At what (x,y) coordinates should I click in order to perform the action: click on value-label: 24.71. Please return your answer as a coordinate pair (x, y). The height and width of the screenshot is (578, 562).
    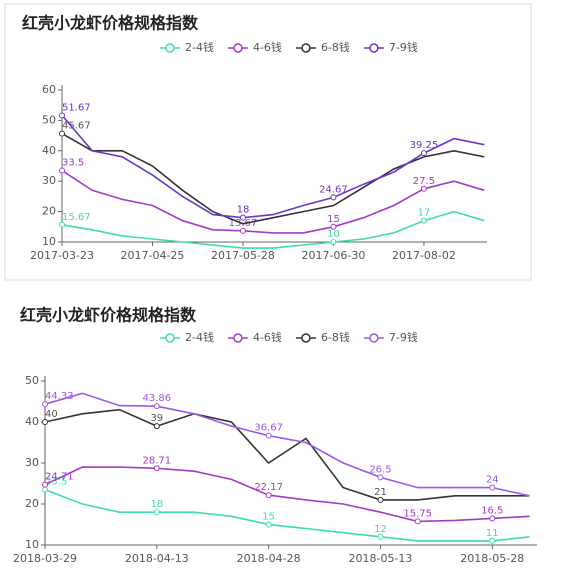
    Looking at the image, I should click on (59, 477).